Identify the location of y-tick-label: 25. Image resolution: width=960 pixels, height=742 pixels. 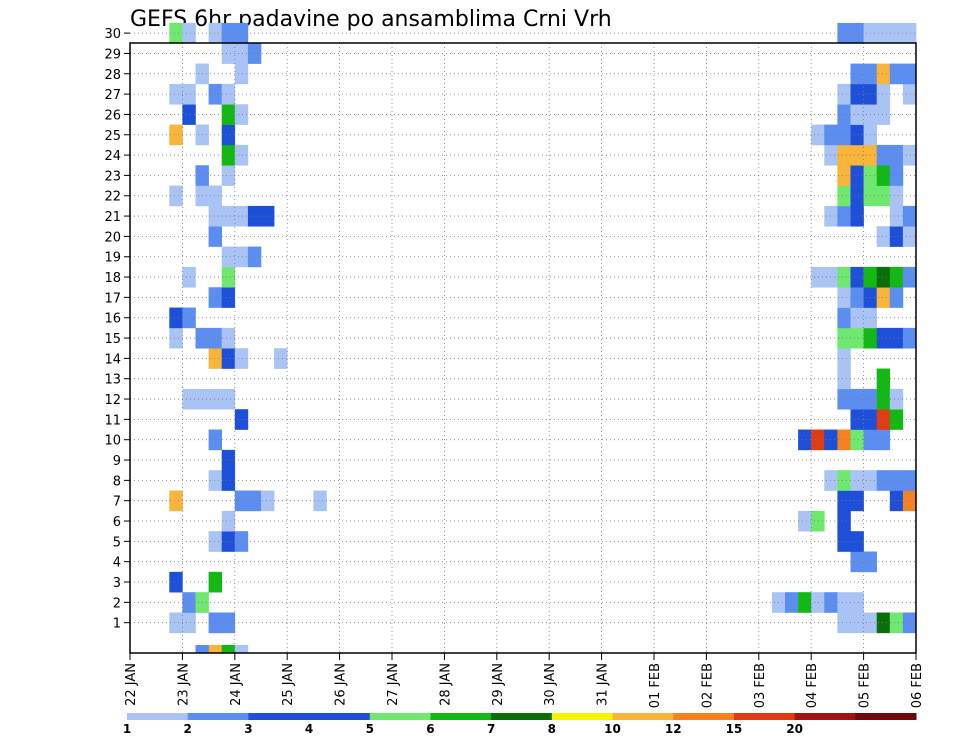
(112, 136).